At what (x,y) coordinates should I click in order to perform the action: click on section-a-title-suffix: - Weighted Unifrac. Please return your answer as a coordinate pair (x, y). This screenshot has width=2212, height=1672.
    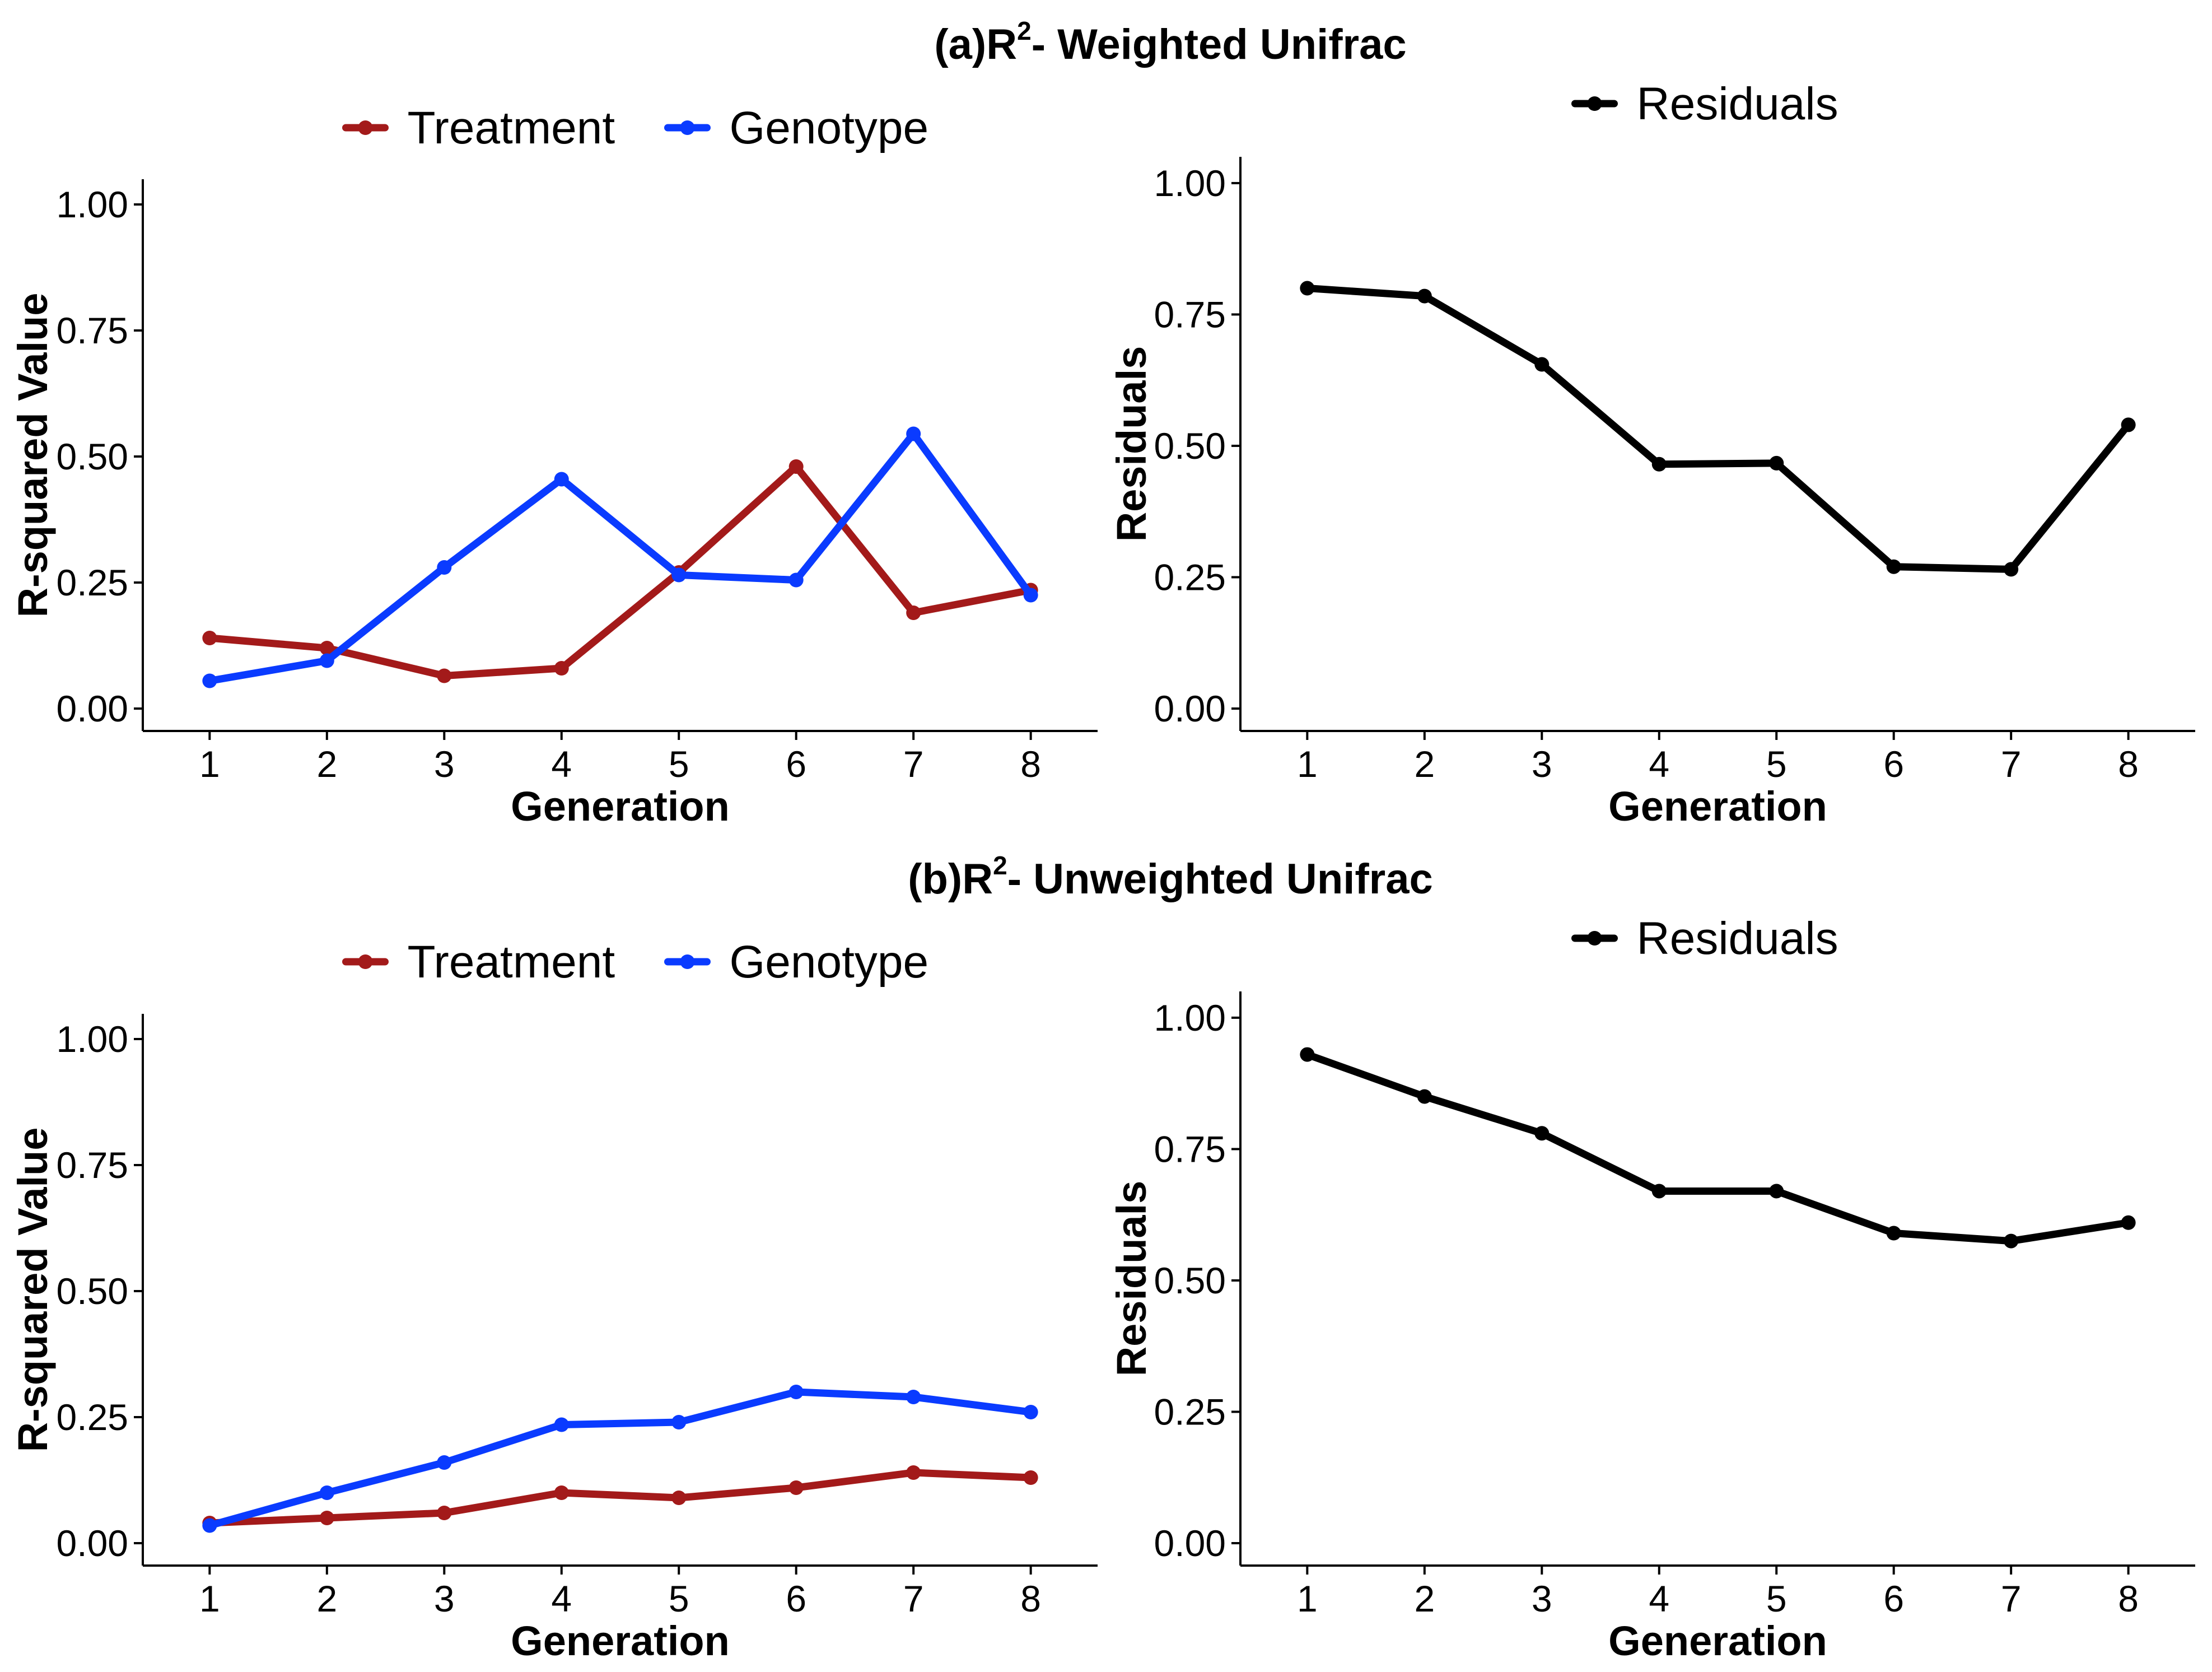
    Looking at the image, I should click on (1220, 44).